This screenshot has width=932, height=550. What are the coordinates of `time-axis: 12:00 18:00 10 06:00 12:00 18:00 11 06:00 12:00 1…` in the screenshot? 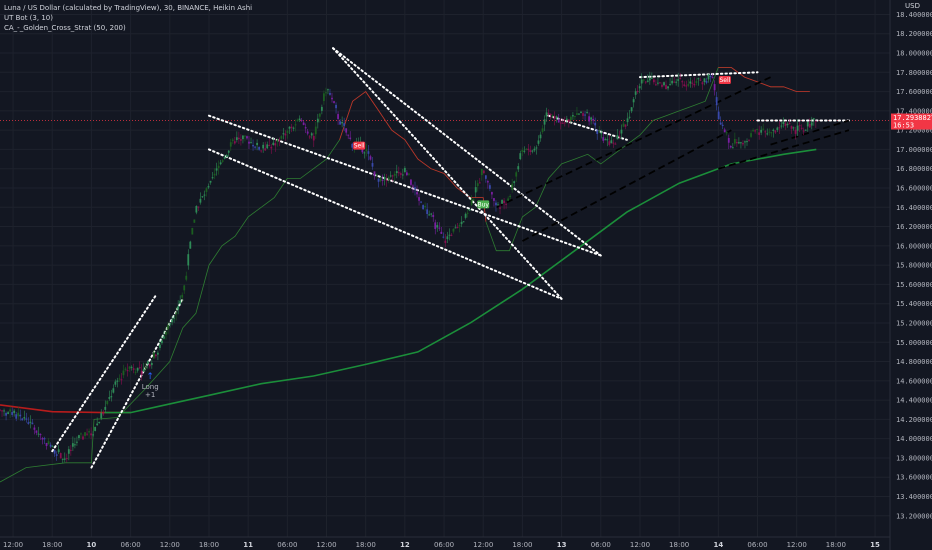 It's located at (441, 545).